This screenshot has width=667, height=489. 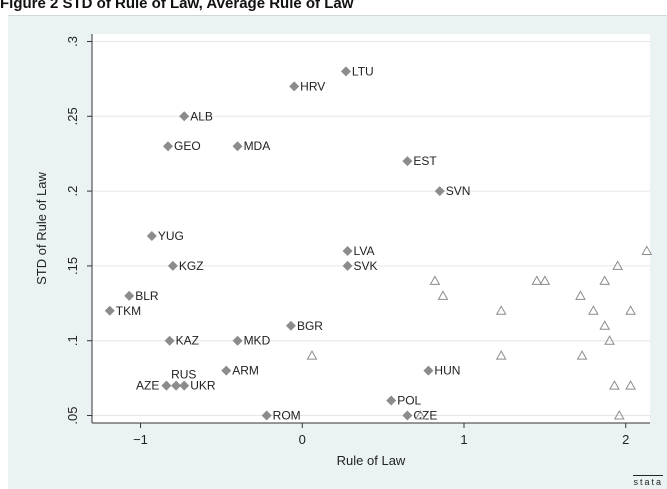 What do you see at coordinates (648, 481) in the screenshot?
I see `stata-logo: stata` at bounding box center [648, 481].